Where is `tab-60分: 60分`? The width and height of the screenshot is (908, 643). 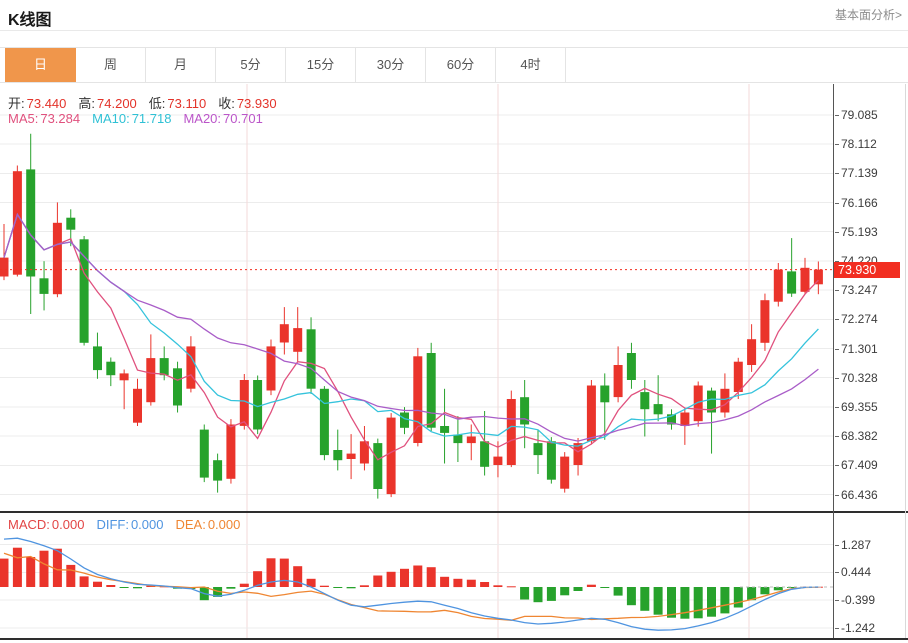
tab-60分: 60分 is located at coordinates (461, 65).